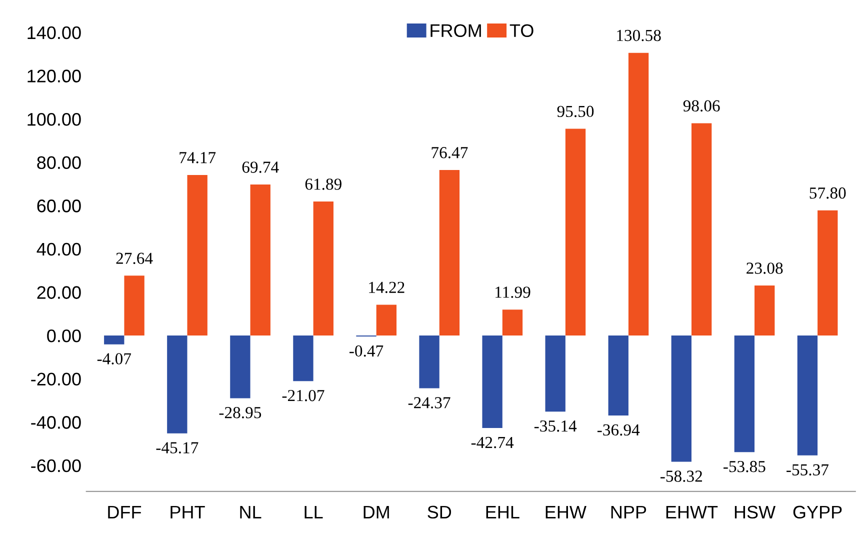  Describe the element at coordinates (323, 184) in the screenshot. I see `data-label: 61.89` at that location.